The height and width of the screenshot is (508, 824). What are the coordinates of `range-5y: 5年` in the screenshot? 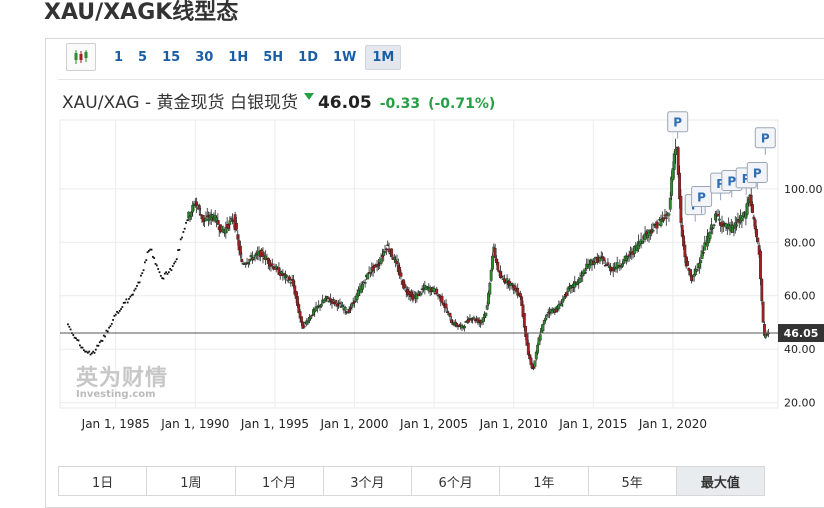 It's located at (632, 481).